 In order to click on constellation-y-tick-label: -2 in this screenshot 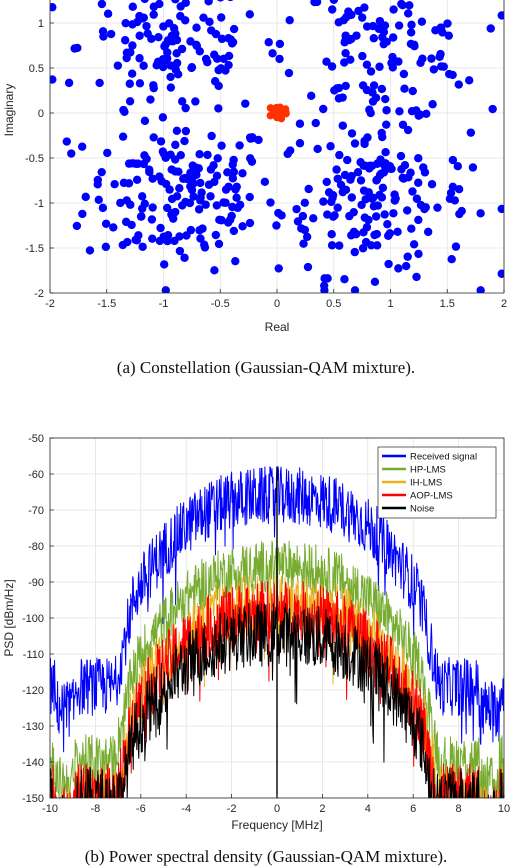, I will do `click(39, 294)`.